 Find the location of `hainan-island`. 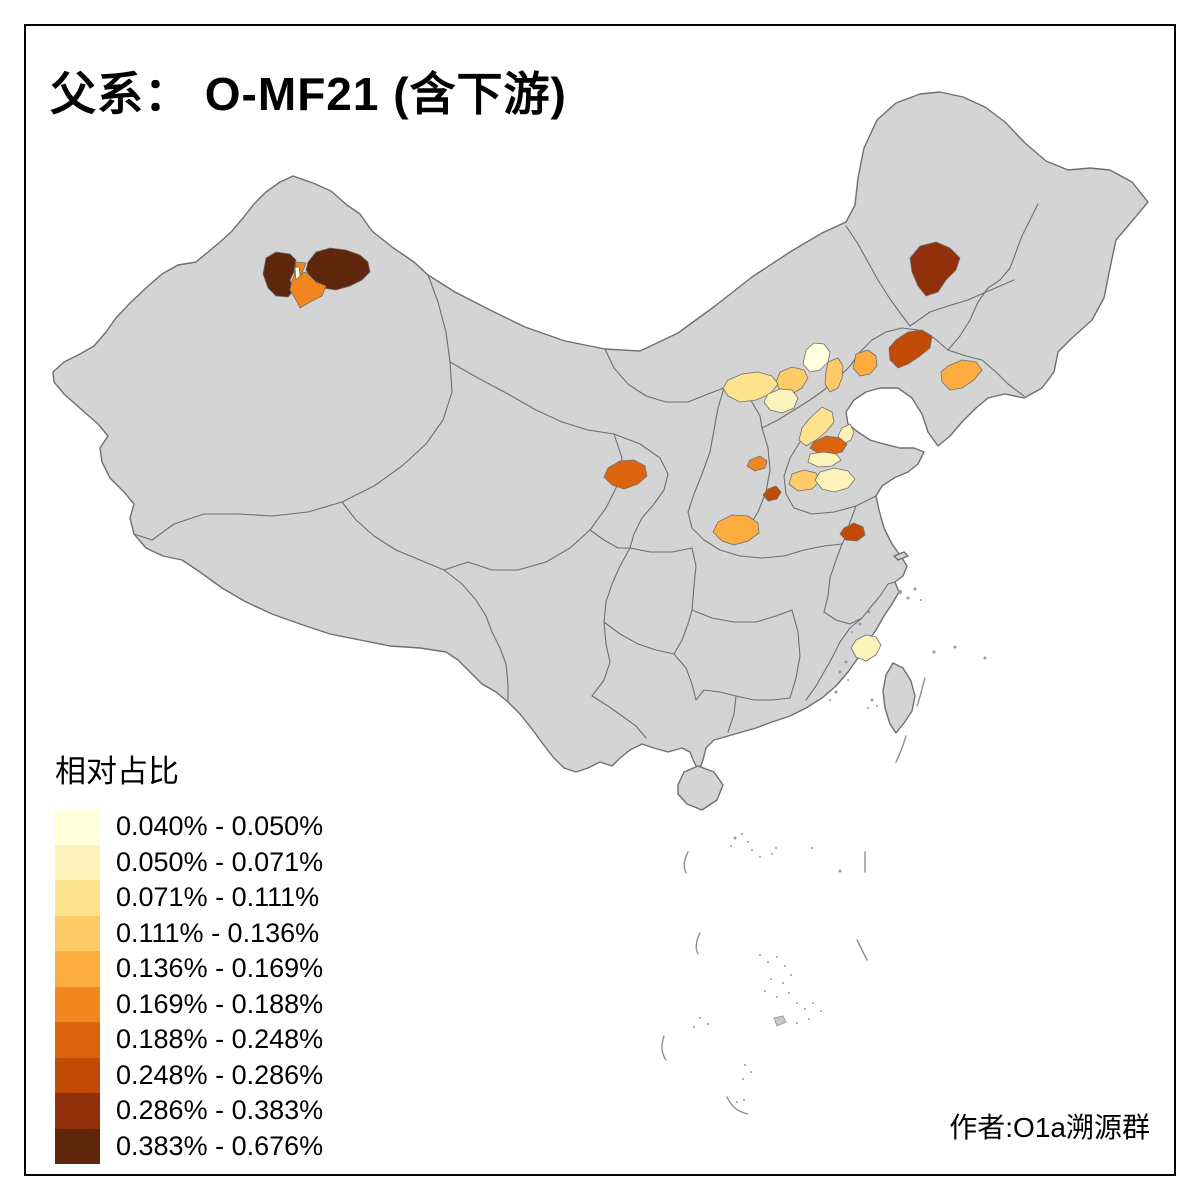

hainan-island is located at coordinates (700, 788).